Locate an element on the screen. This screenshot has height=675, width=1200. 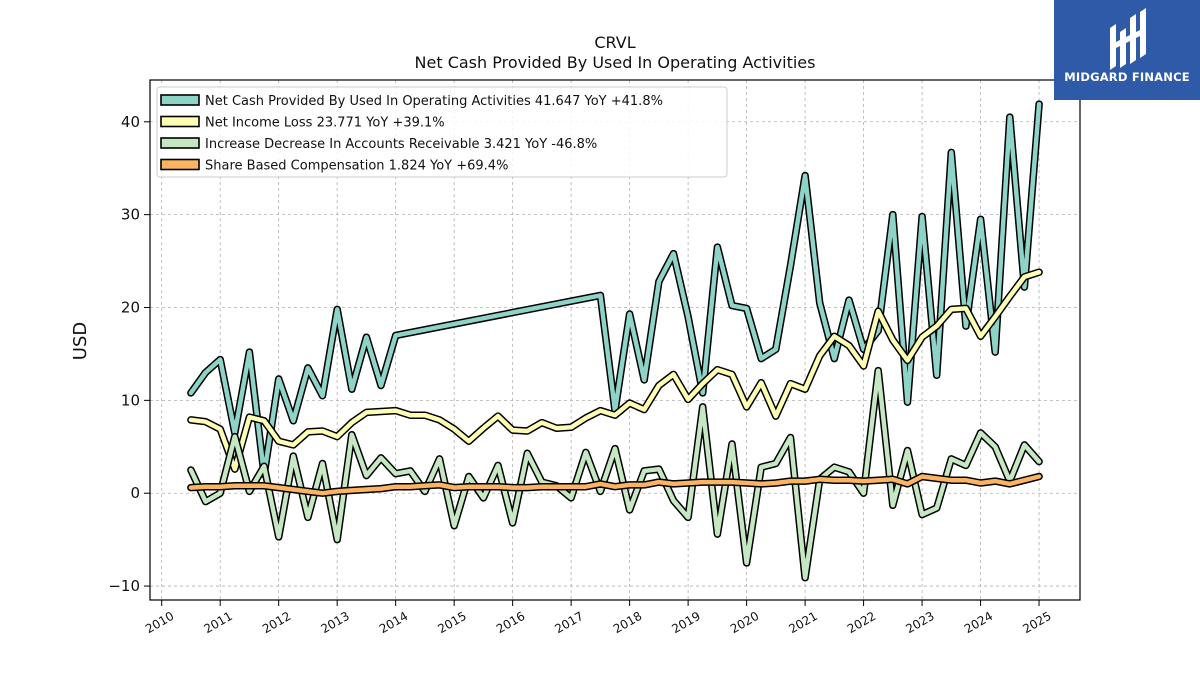
x-tick-label: 2023 is located at coordinates (919, 622).